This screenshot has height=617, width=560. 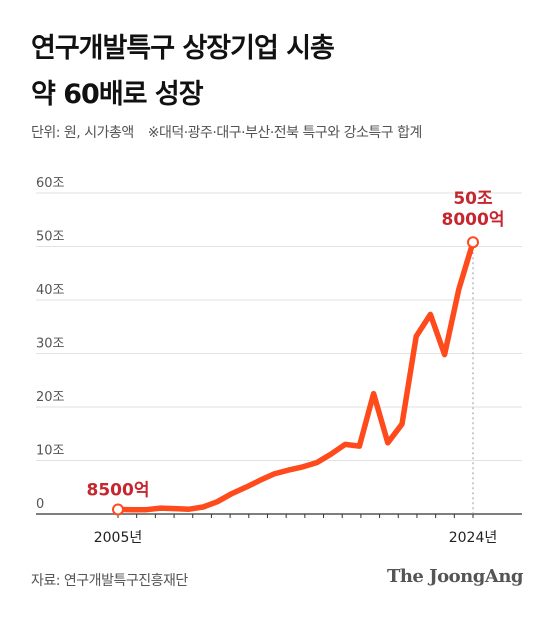 I want to click on y-tick-label-10: 10조, so click(x=50, y=451).